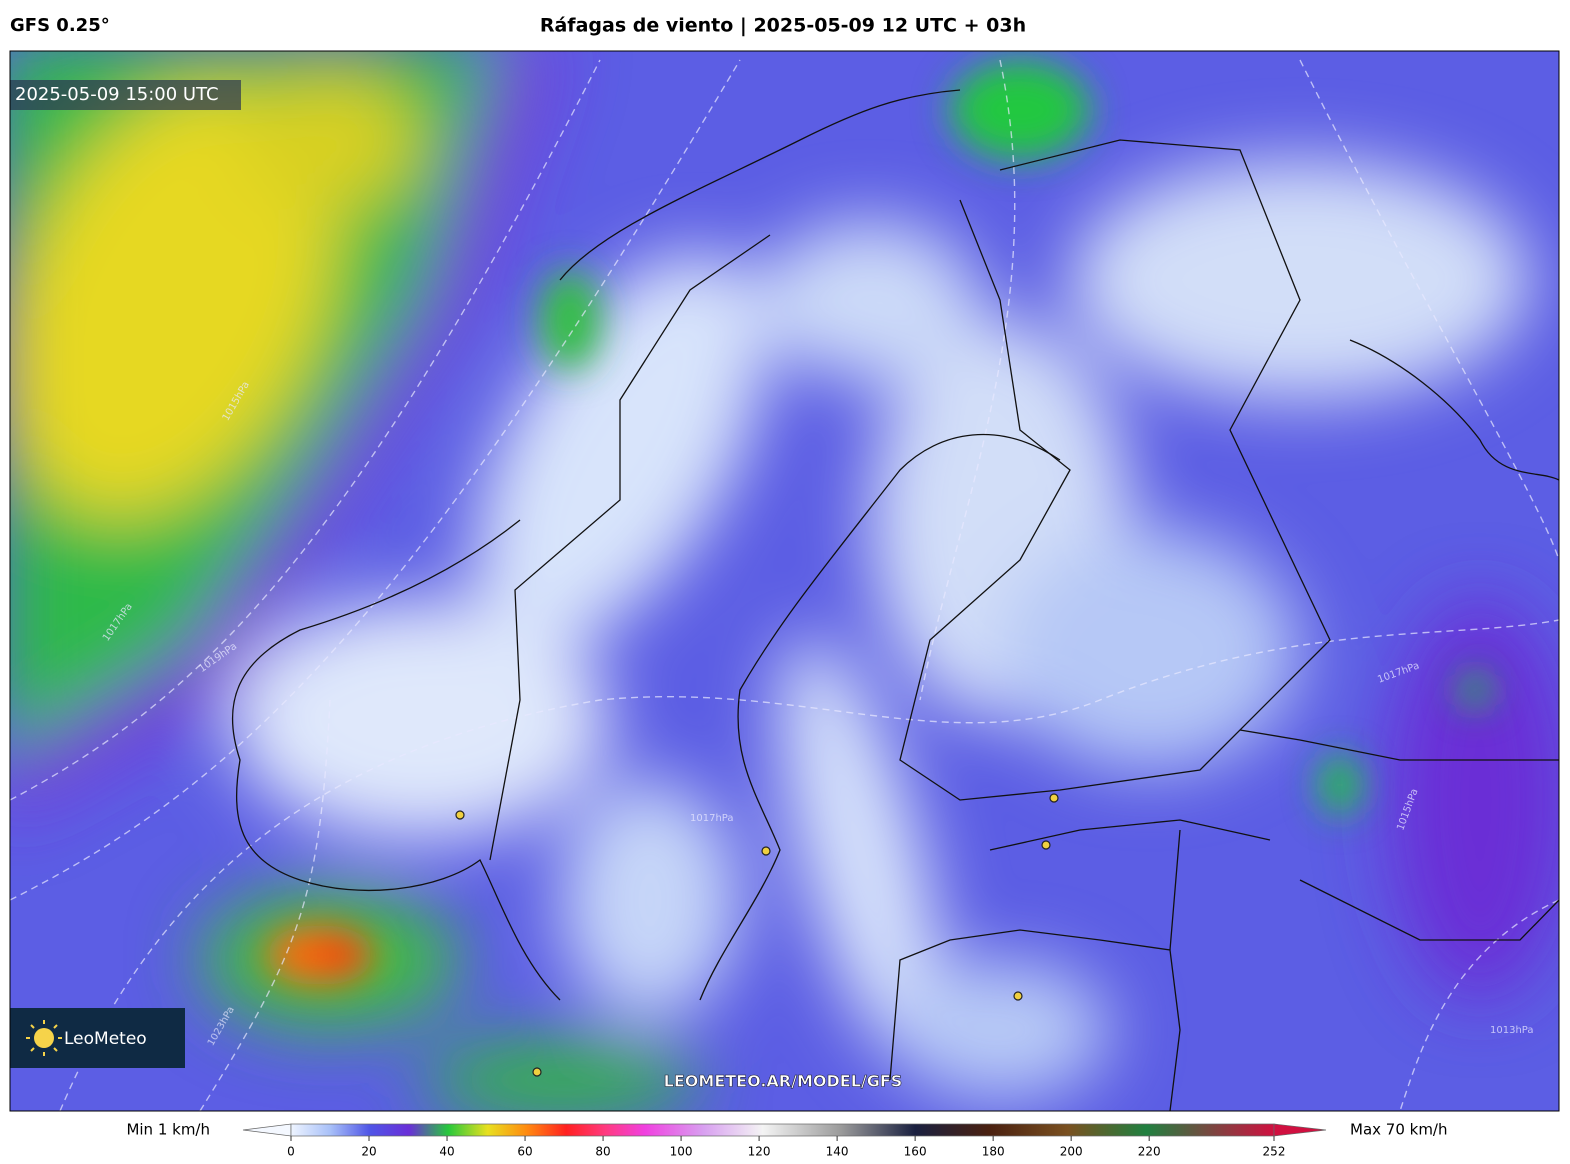  I want to click on colorbar-tick-label: 140, so click(837, 1152).